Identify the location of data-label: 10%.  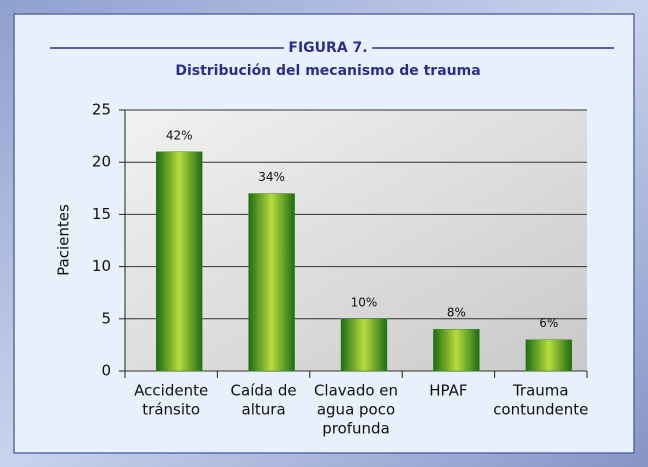
(364, 302).